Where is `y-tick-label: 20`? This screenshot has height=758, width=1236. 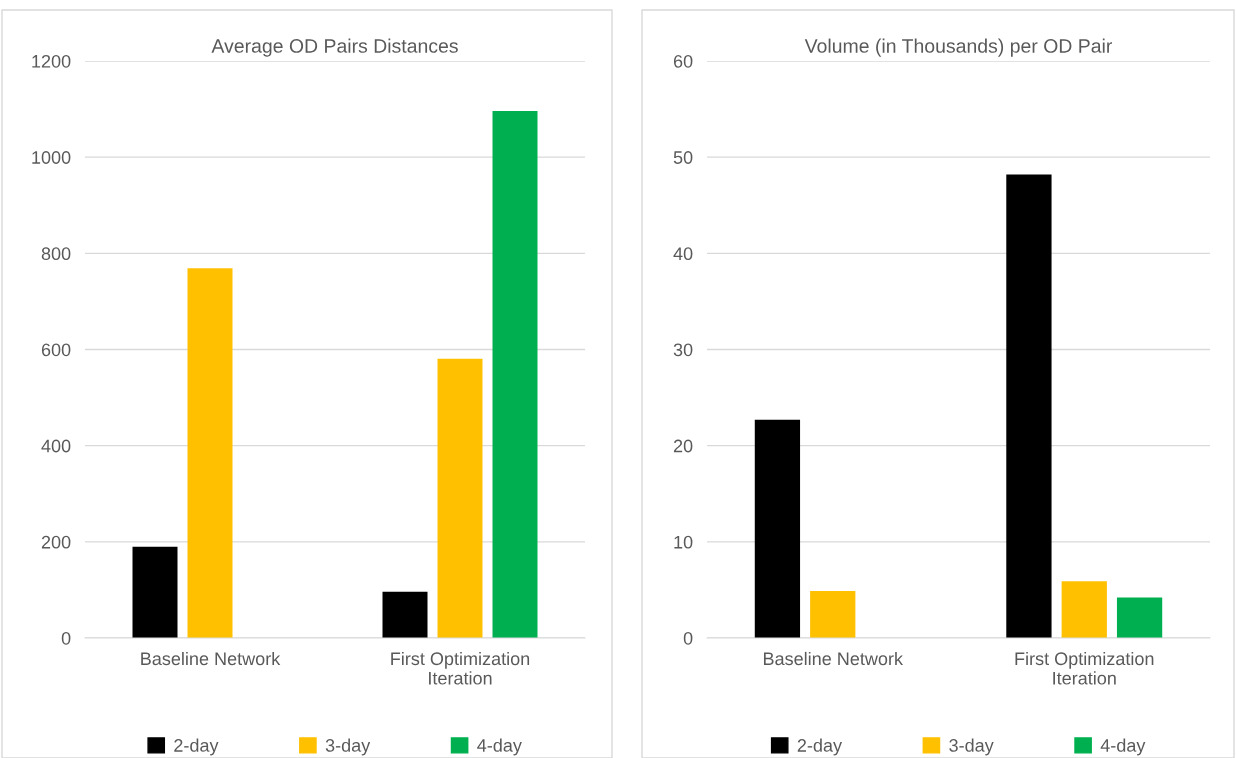
y-tick-label: 20 is located at coordinates (683, 446).